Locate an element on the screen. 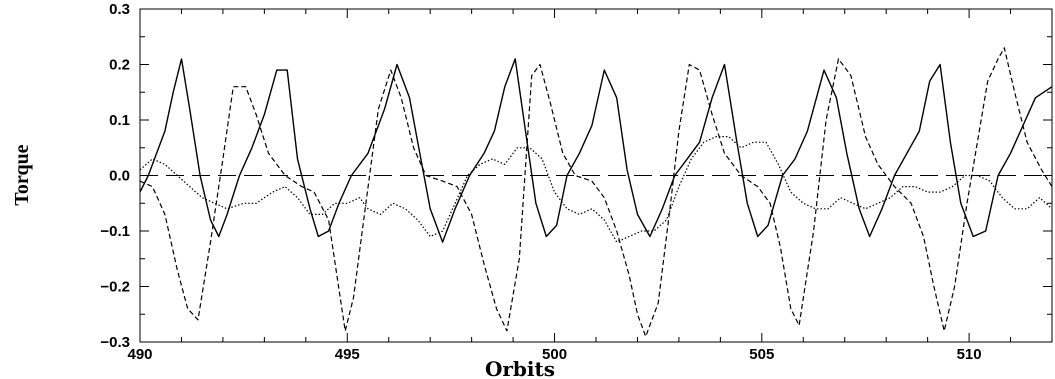  y-tick-label: 0.0 is located at coordinates (119, 176).